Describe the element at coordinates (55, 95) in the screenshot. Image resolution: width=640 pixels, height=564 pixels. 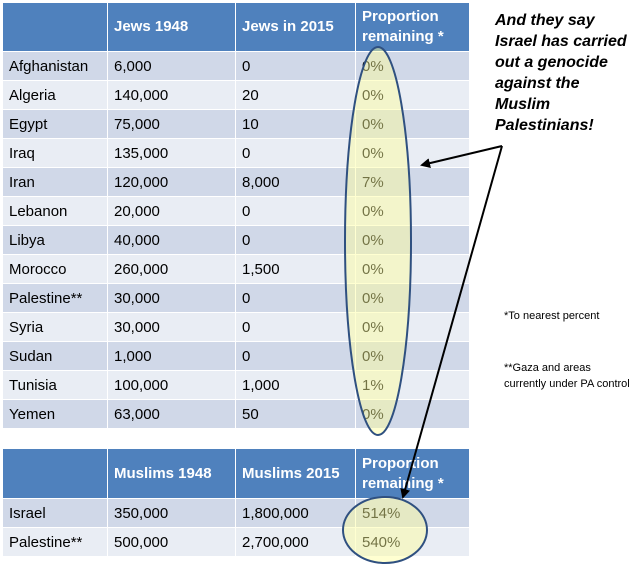
I see `country-cell: Algeria` at that location.